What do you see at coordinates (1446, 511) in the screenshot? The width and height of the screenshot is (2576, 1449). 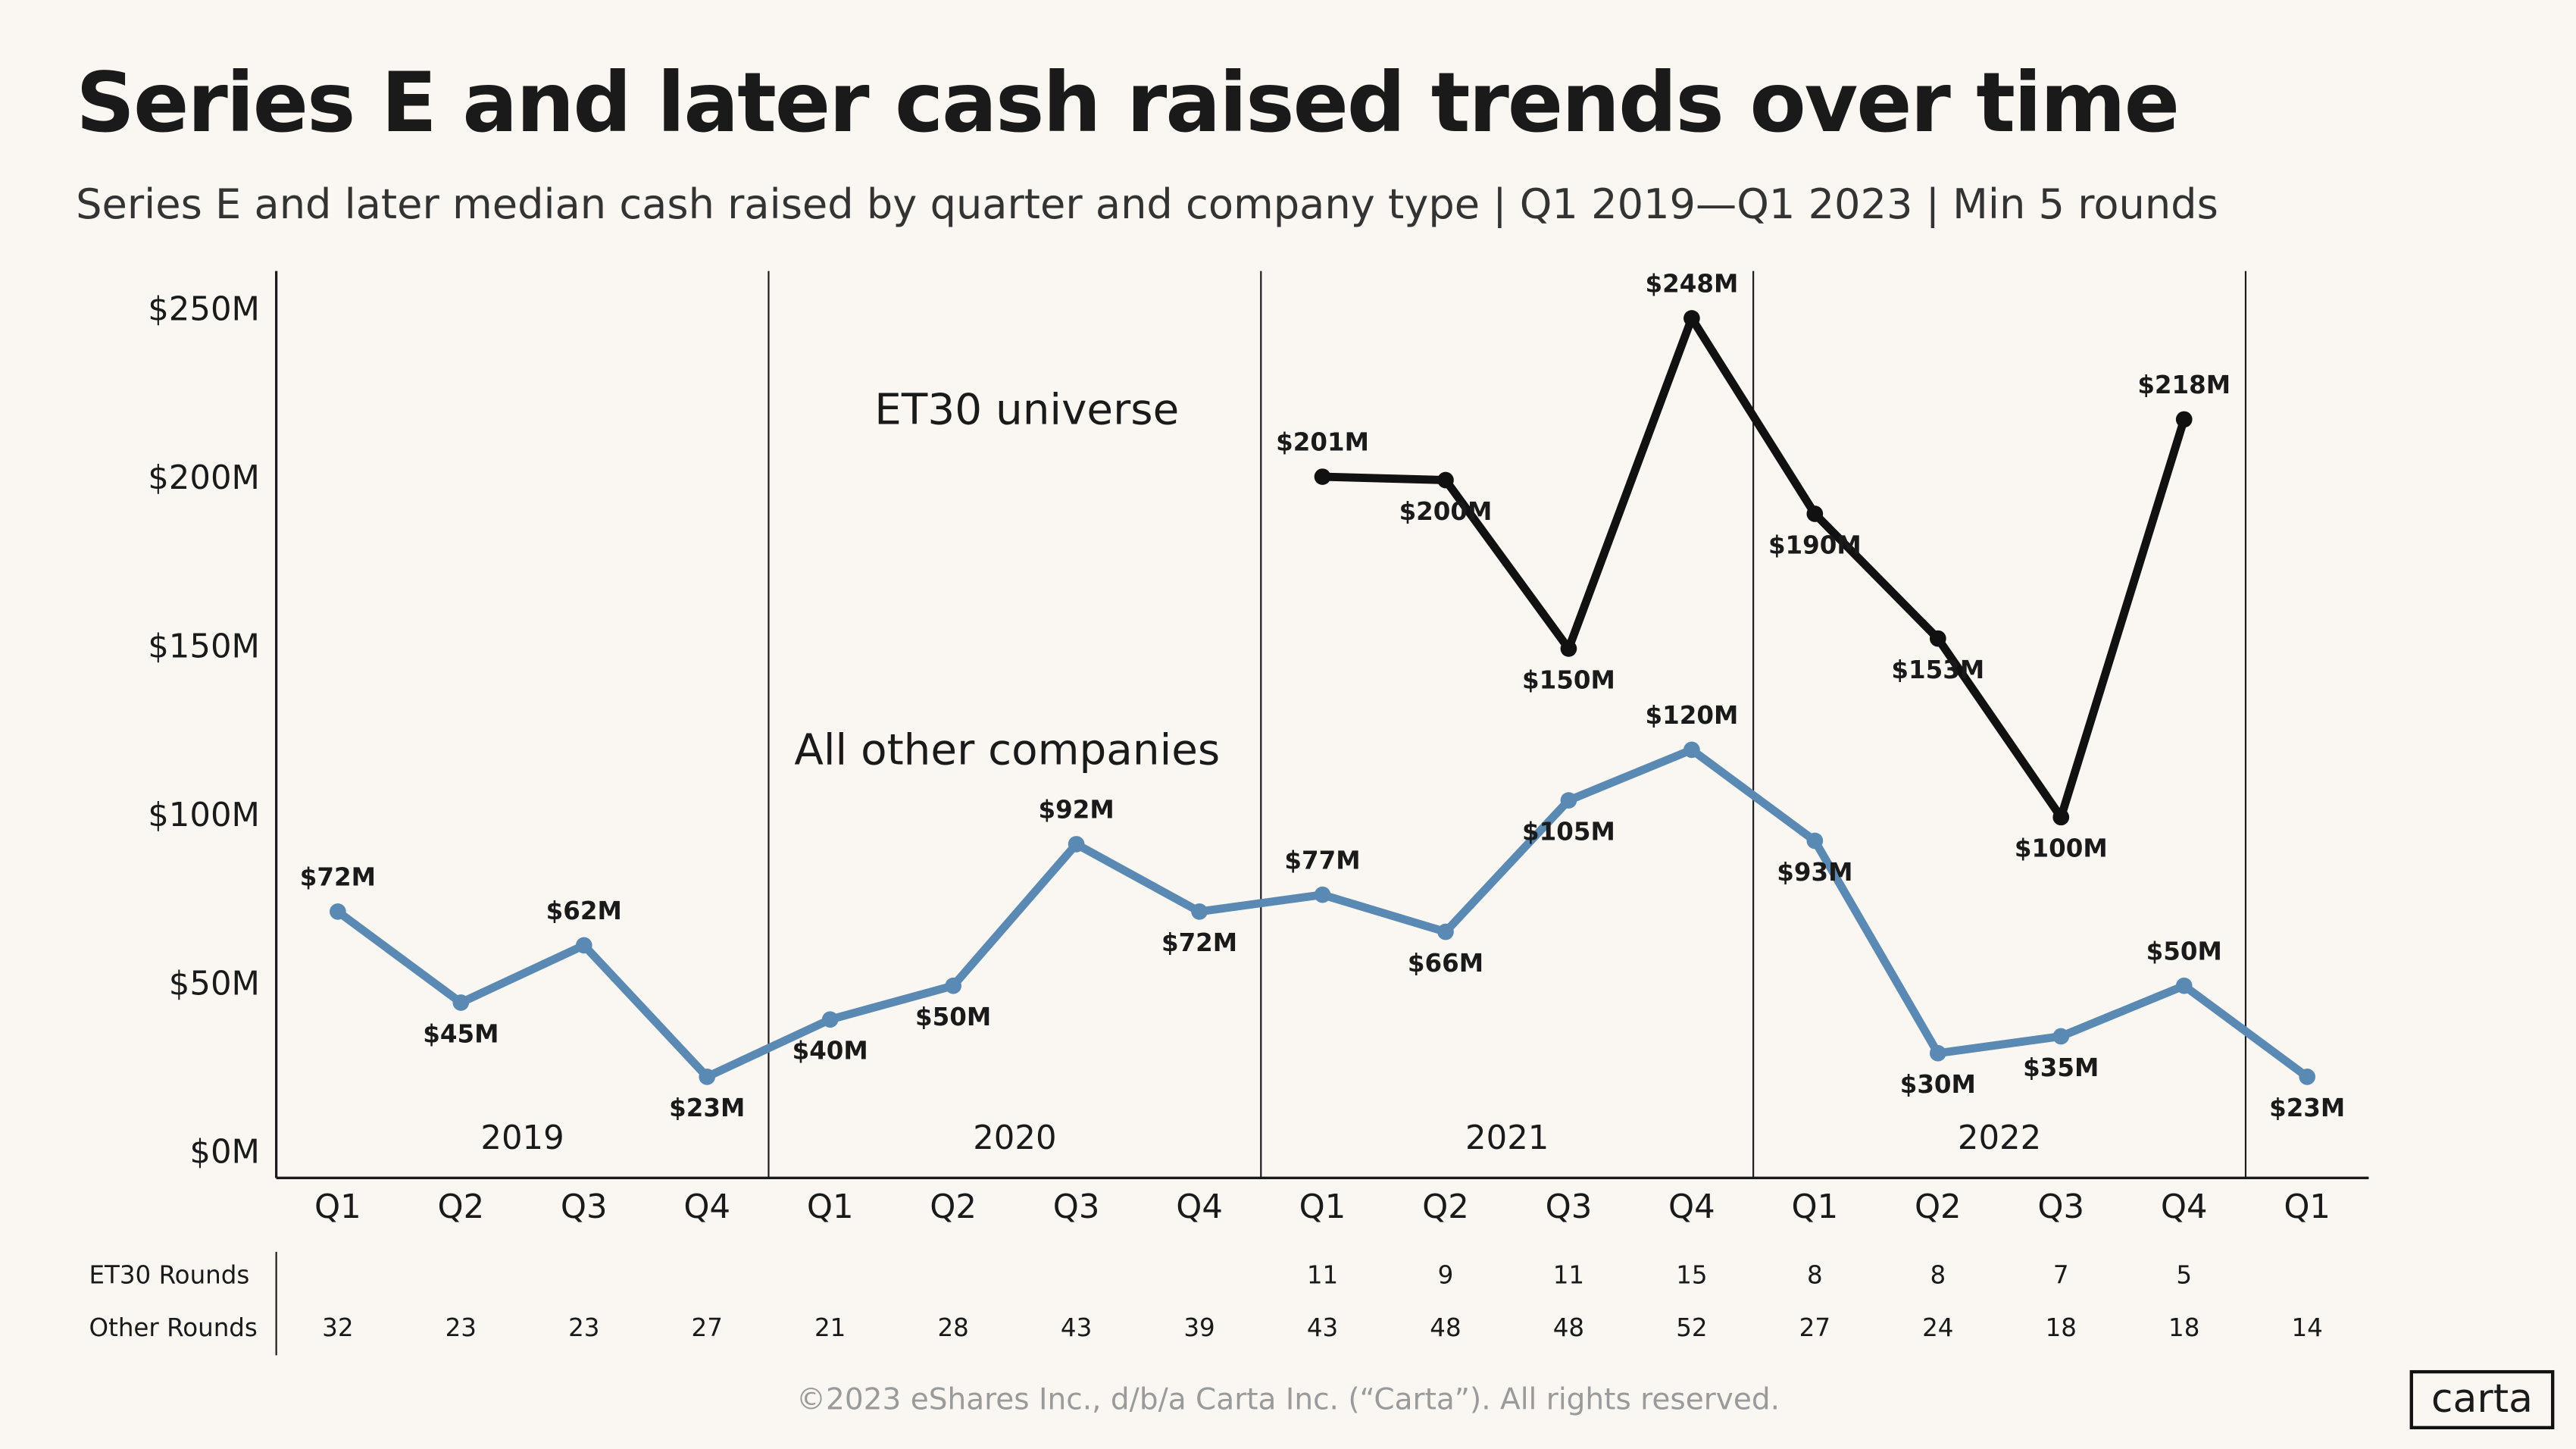 I see `value-label: $200M` at bounding box center [1446, 511].